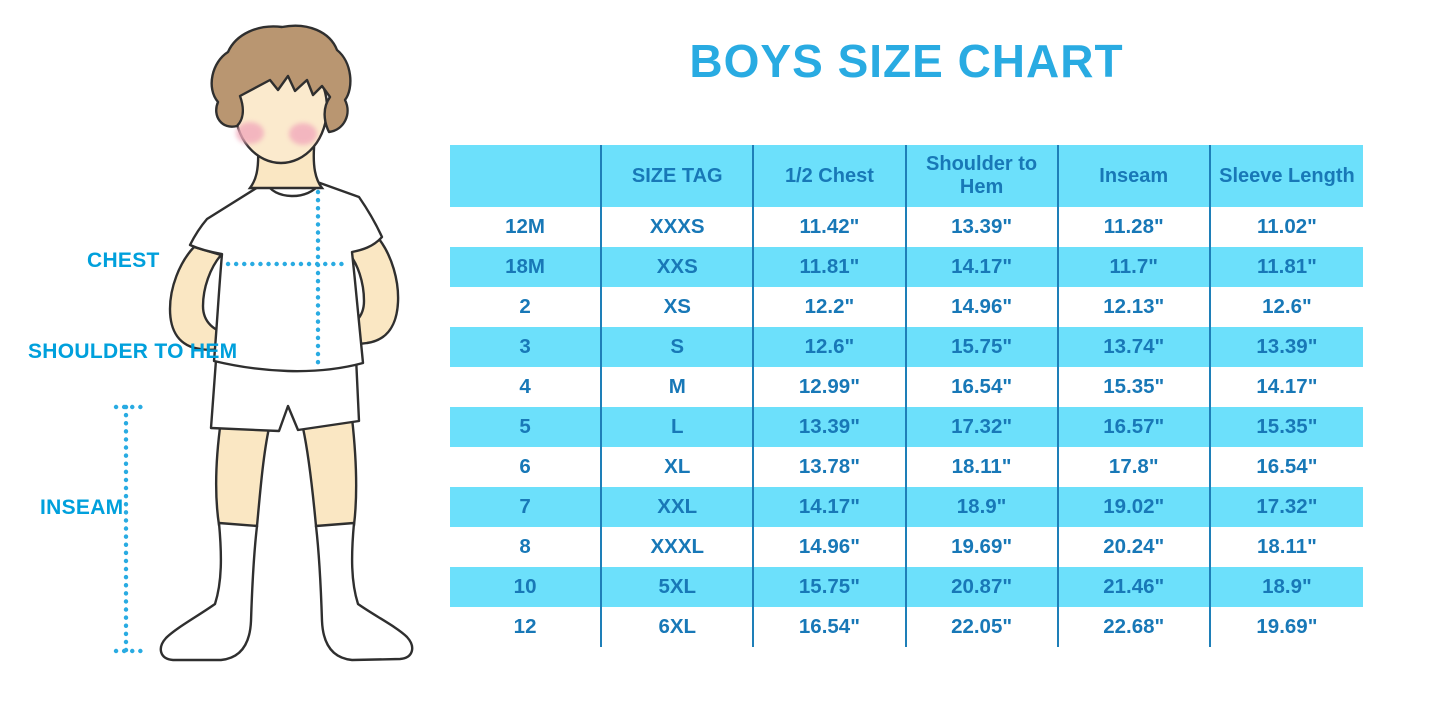  I want to click on table-cell: 11.28", so click(1134, 227).